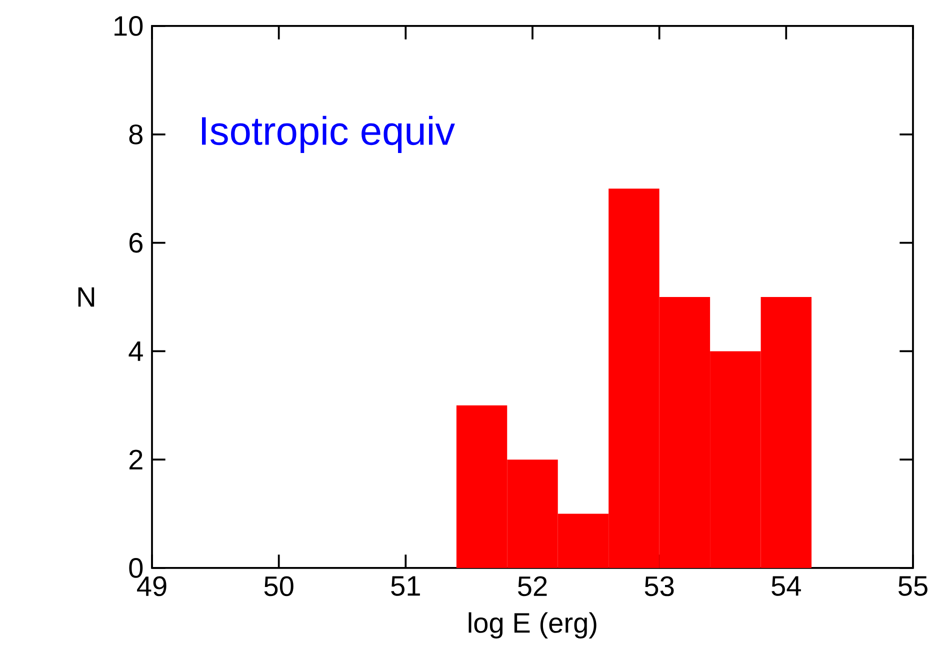  Describe the element at coordinates (135, 134) in the screenshot. I see `y-tick-label: 8` at that location.